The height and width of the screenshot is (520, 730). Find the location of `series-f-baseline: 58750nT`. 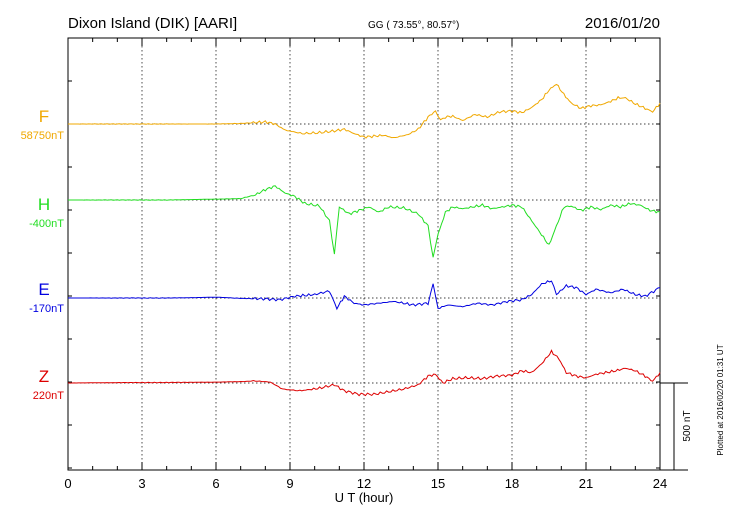

series-f-baseline: 58750nT is located at coordinates (43, 136).